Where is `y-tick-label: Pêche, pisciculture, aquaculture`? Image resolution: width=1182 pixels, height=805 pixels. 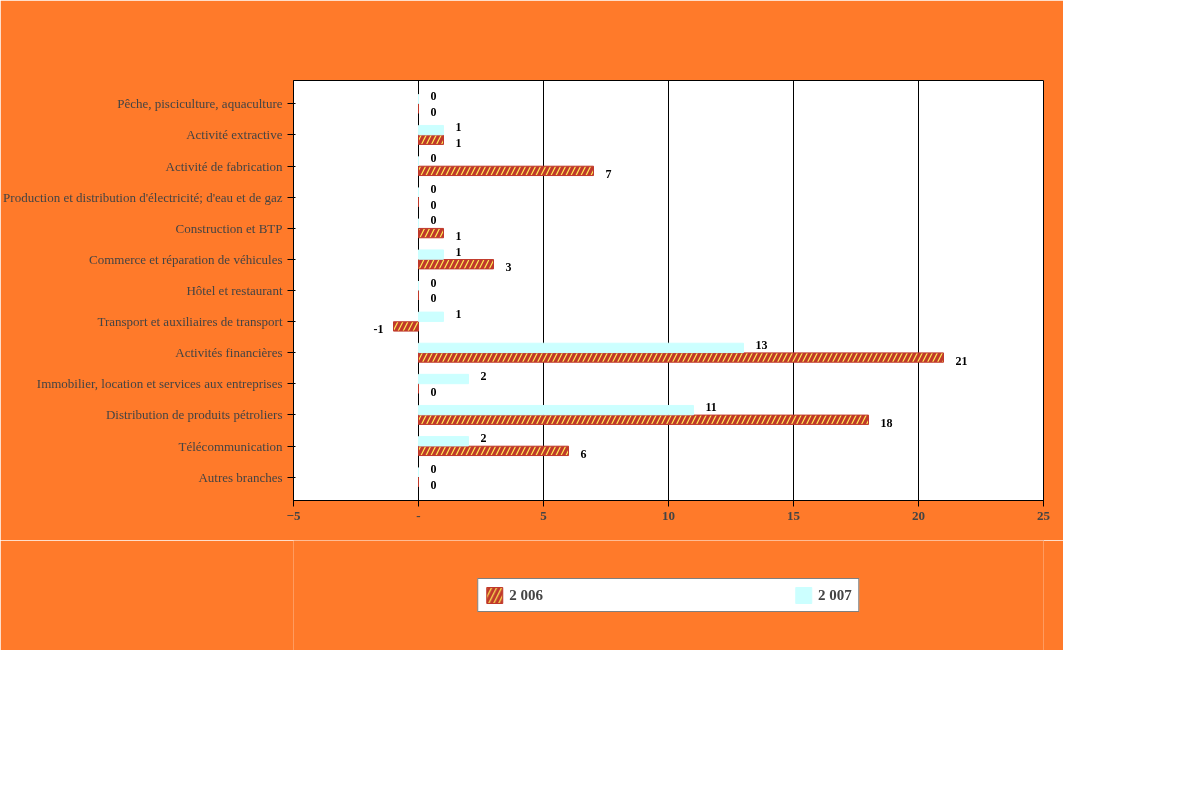
y-tick-label: Pêche, pisciculture, aquaculture is located at coordinates (200, 104).